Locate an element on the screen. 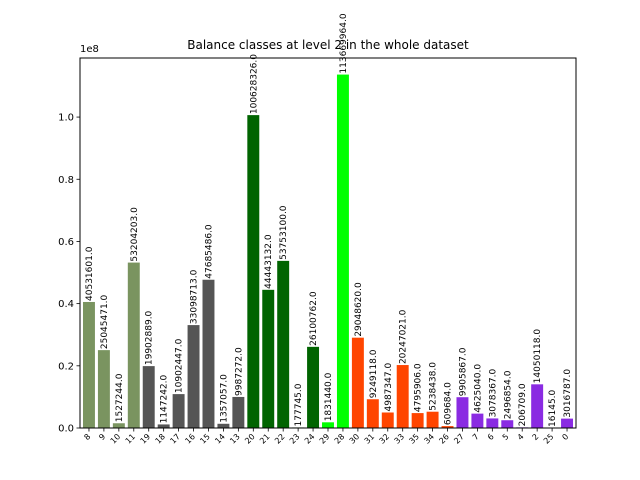 This screenshot has height=480, width=640. y-tick-label: 0.6 is located at coordinates (66, 242).